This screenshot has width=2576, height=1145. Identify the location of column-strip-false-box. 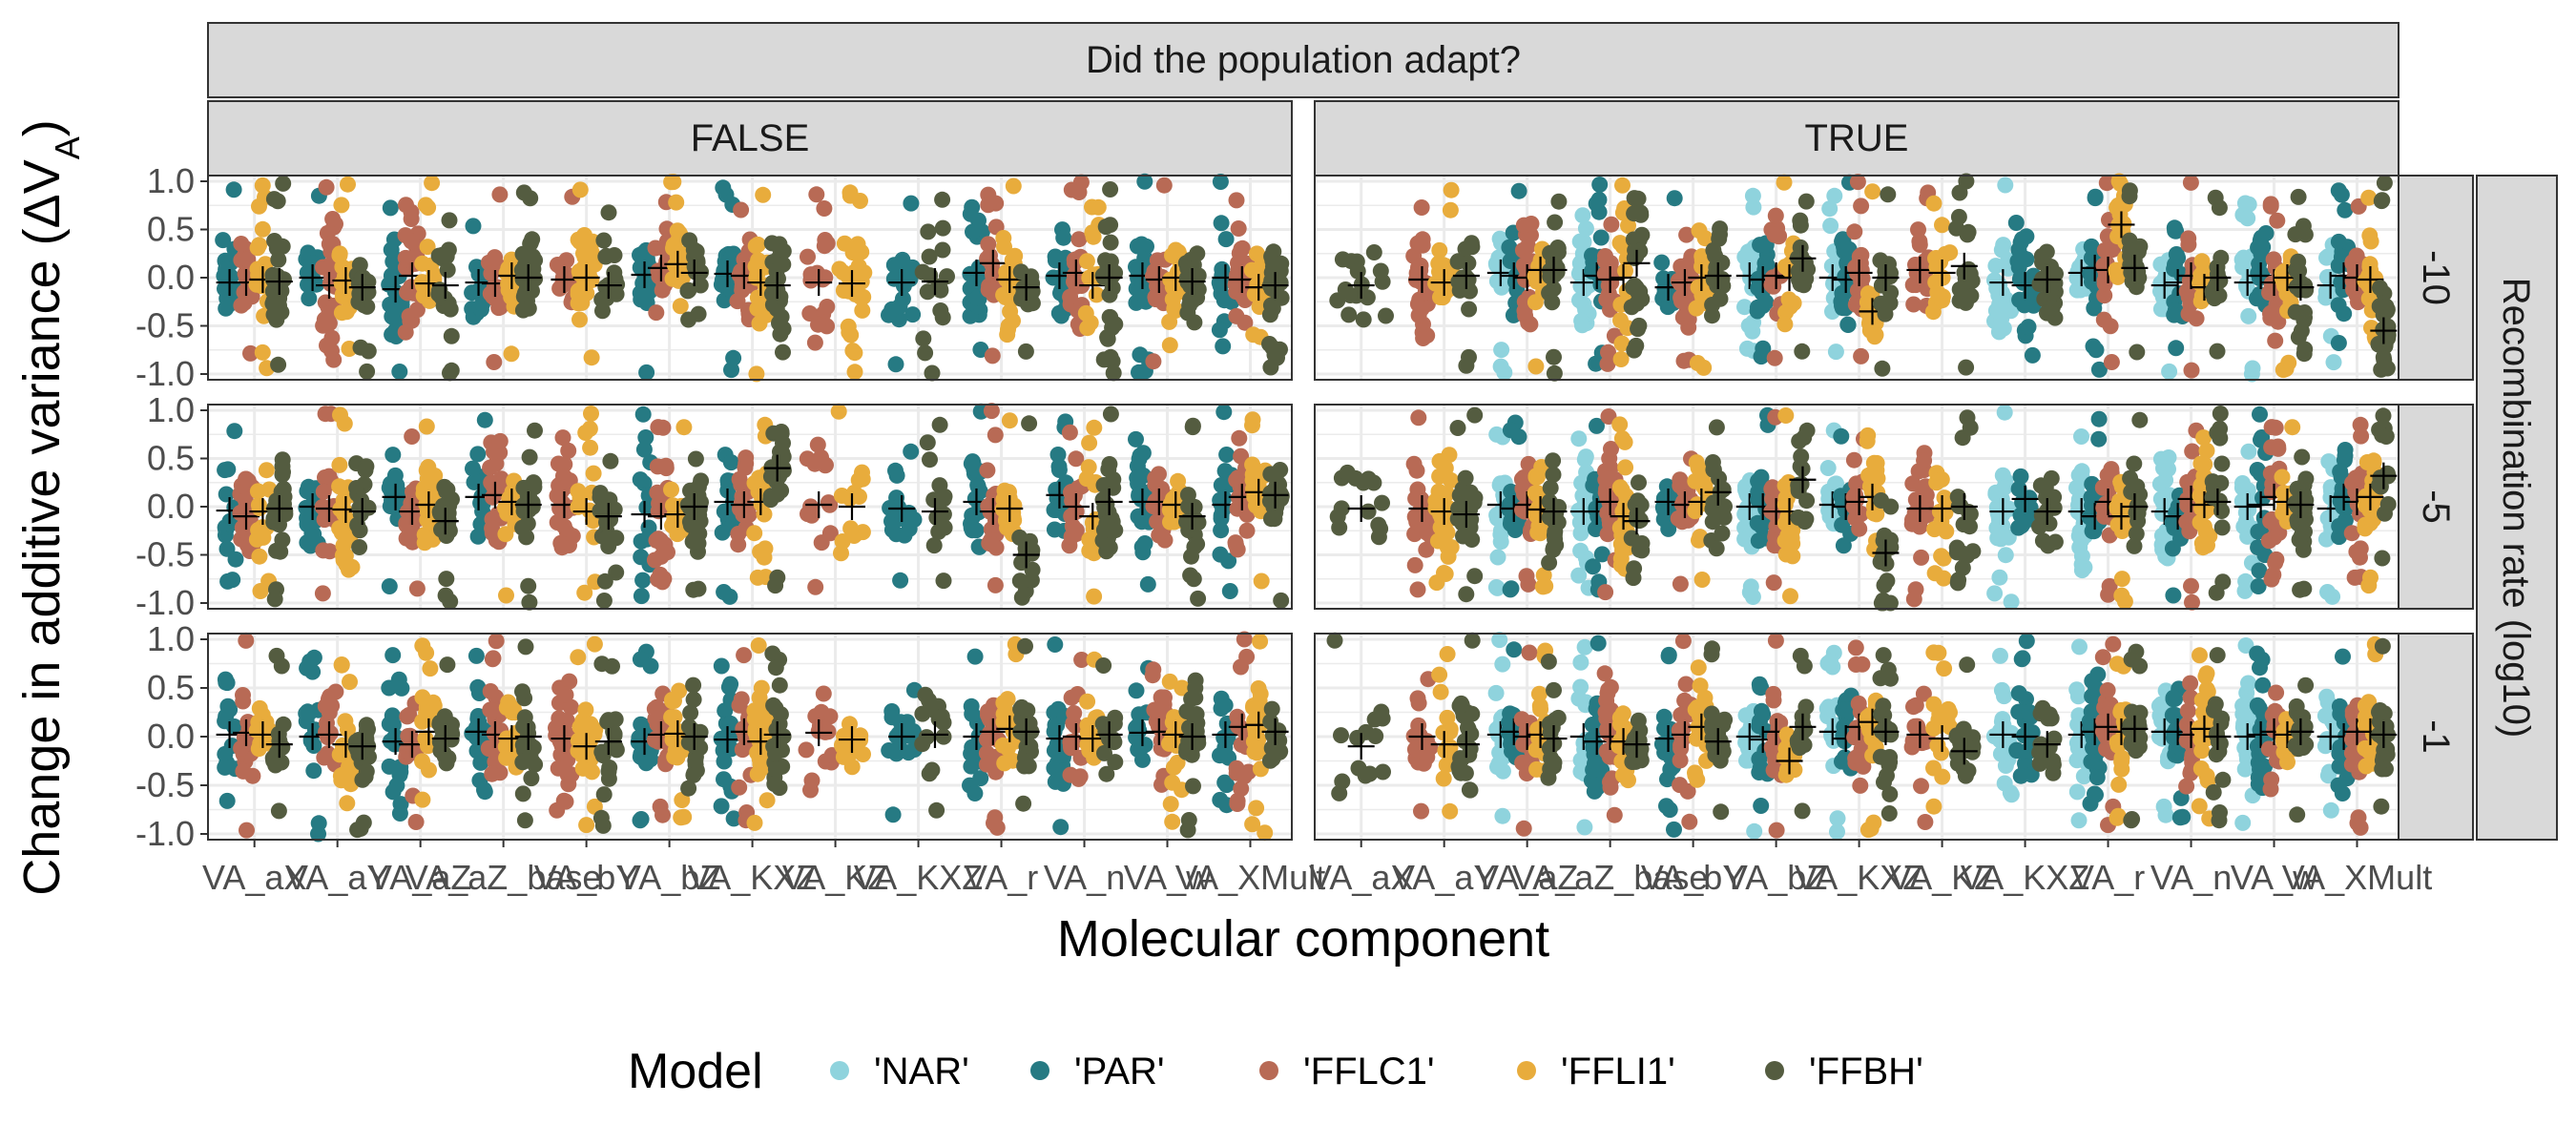
(750, 138).